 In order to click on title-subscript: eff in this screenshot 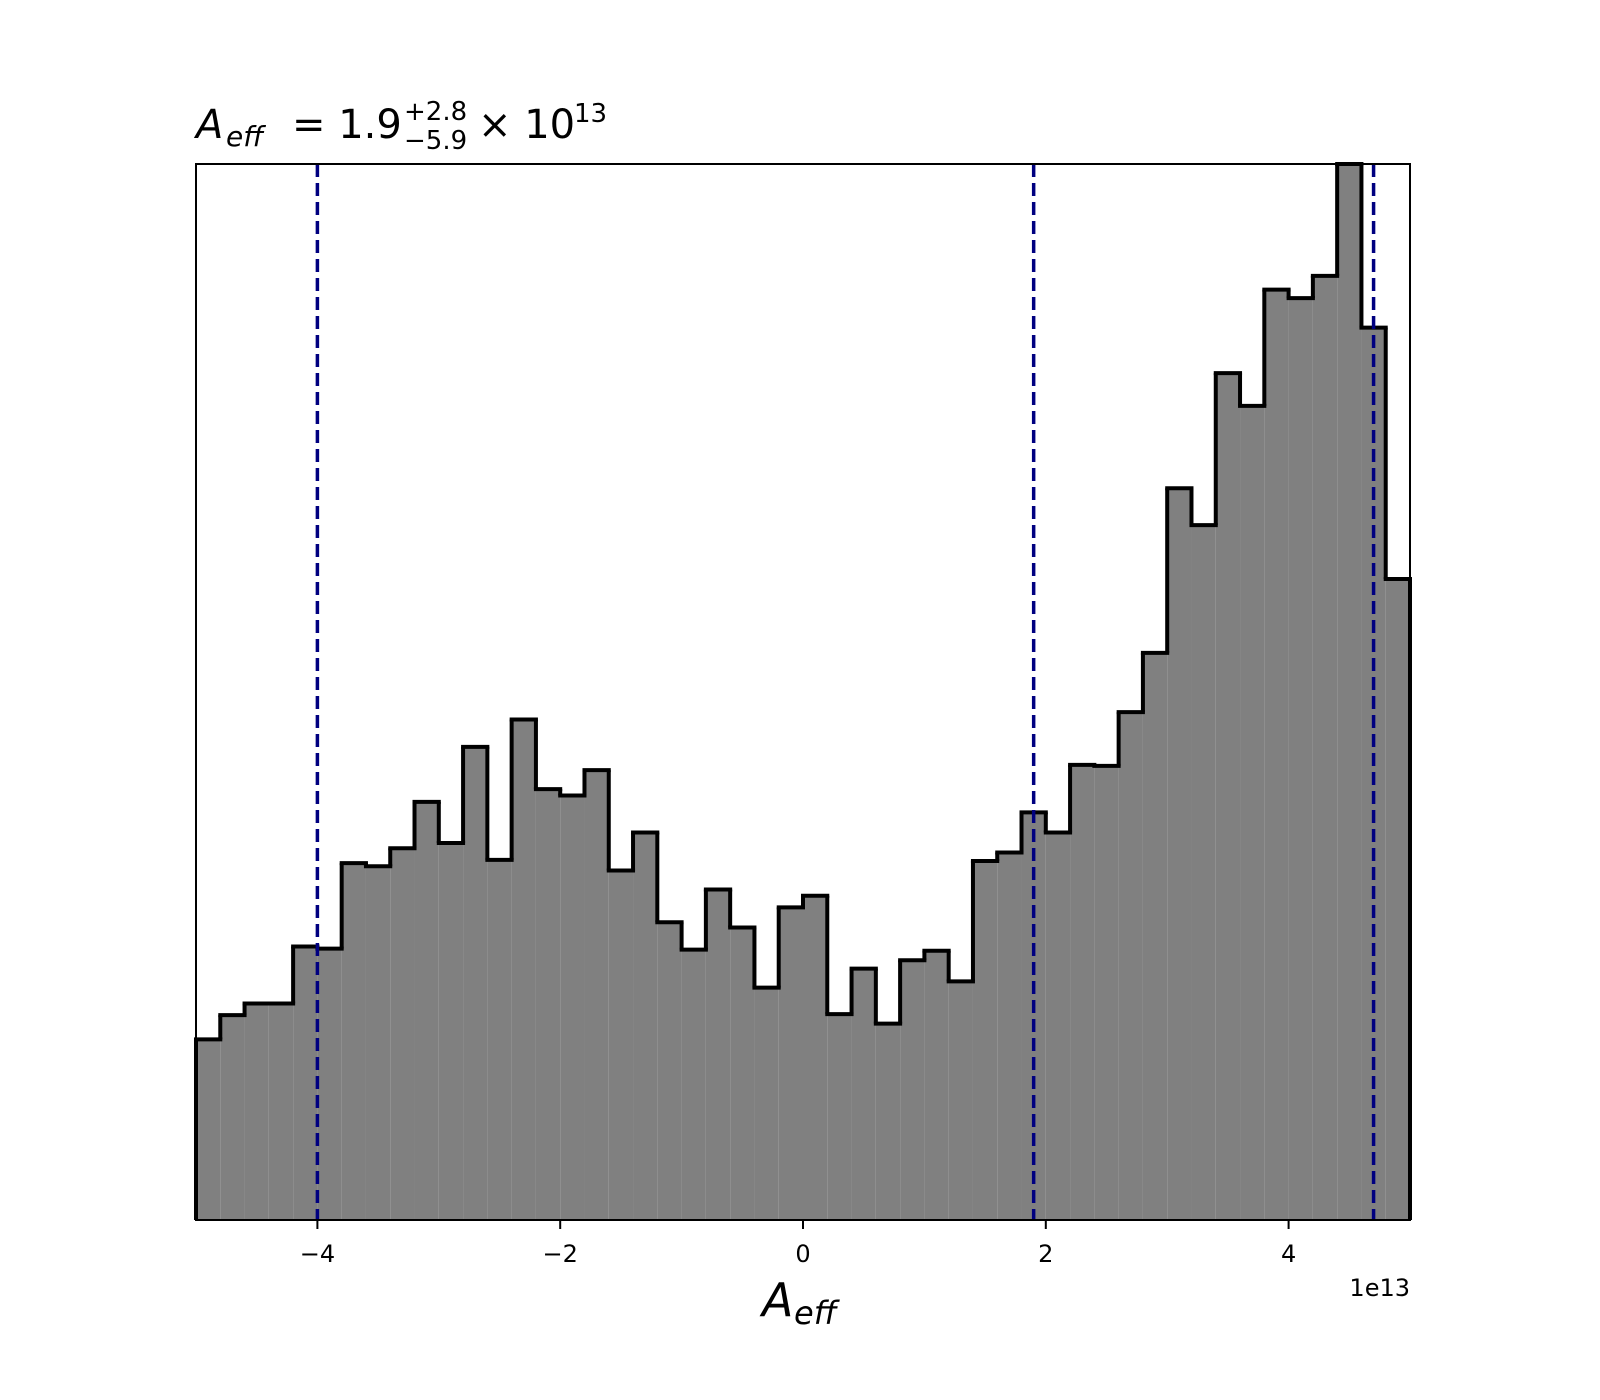, I will do `click(246, 136)`.